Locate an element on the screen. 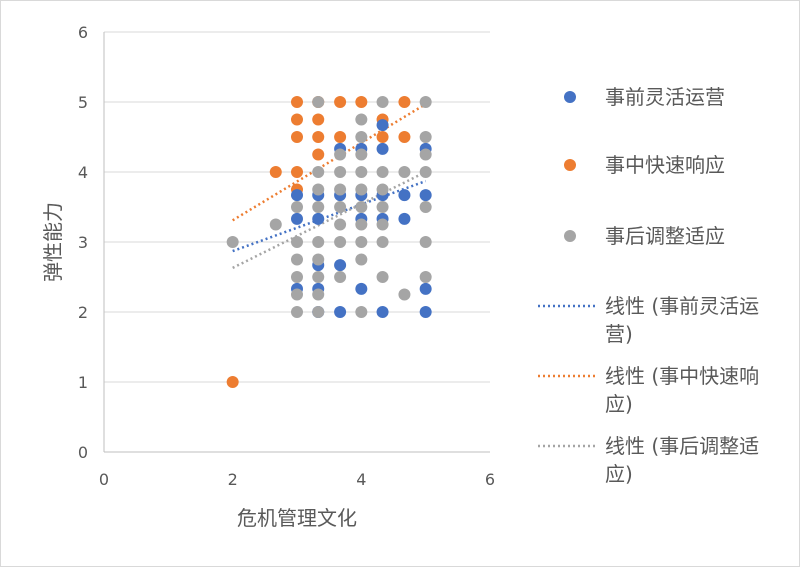 This screenshot has width=800, height=567. legend-label: 线性 (事中快速响 is located at coordinates (682, 376).